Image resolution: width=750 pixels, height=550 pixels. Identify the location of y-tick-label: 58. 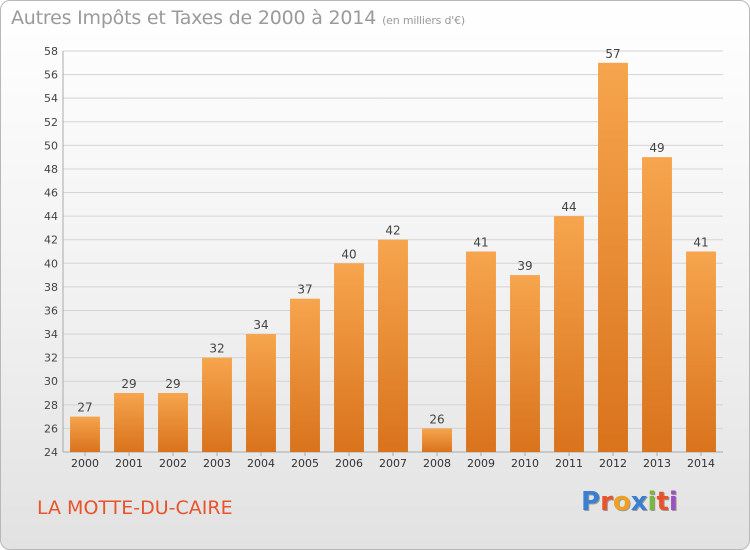
(51, 51).